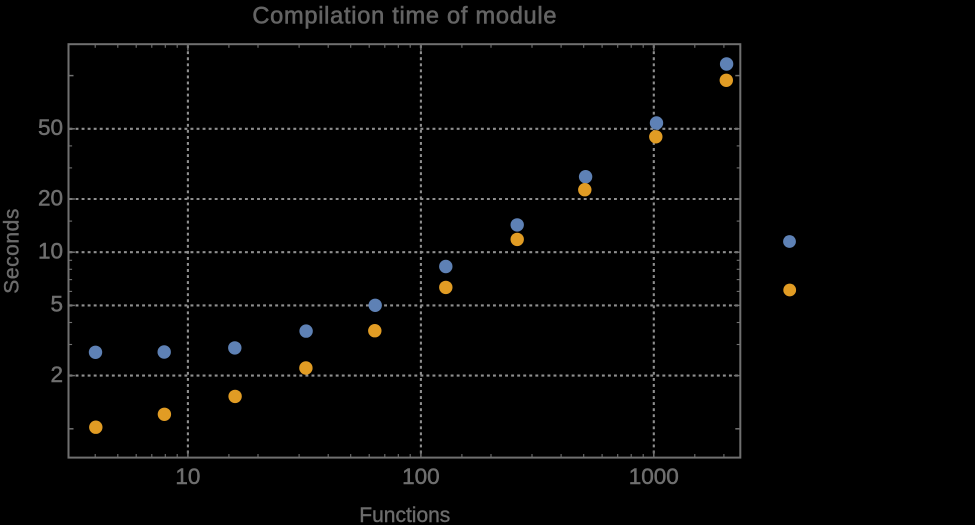 Image resolution: width=975 pixels, height=525 pixels. What do you see at coordinates (50, 127) in the screenshot?
I see `svg-text: 50` at bounding box center [50, 127].